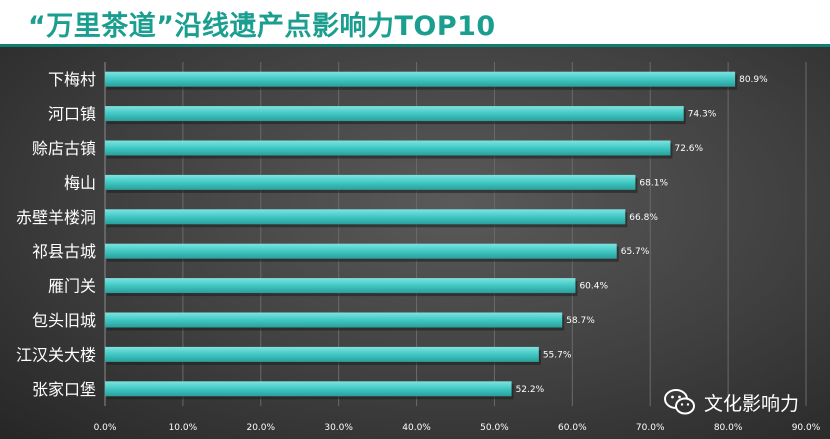  I want to click on data-label: 65.7%, so click(635, 252).